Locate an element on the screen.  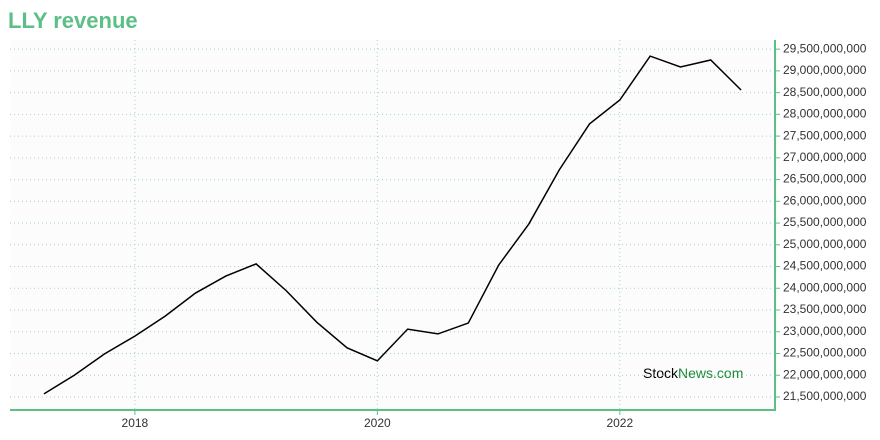
y-tick-label: 28,500,000,000 is located at coordinates (825, 92).